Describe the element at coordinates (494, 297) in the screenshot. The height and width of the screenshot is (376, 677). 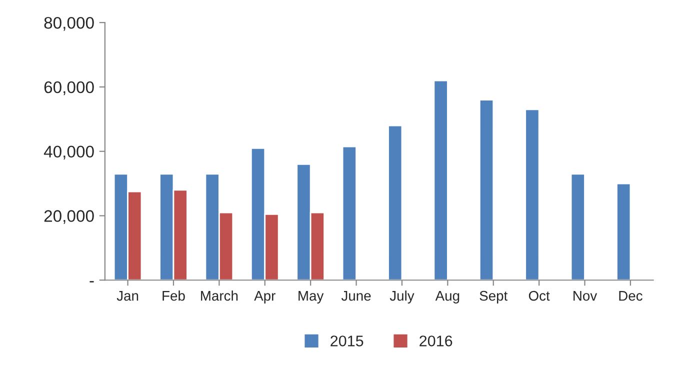
I see `x-tick-label: Sept` at that location.